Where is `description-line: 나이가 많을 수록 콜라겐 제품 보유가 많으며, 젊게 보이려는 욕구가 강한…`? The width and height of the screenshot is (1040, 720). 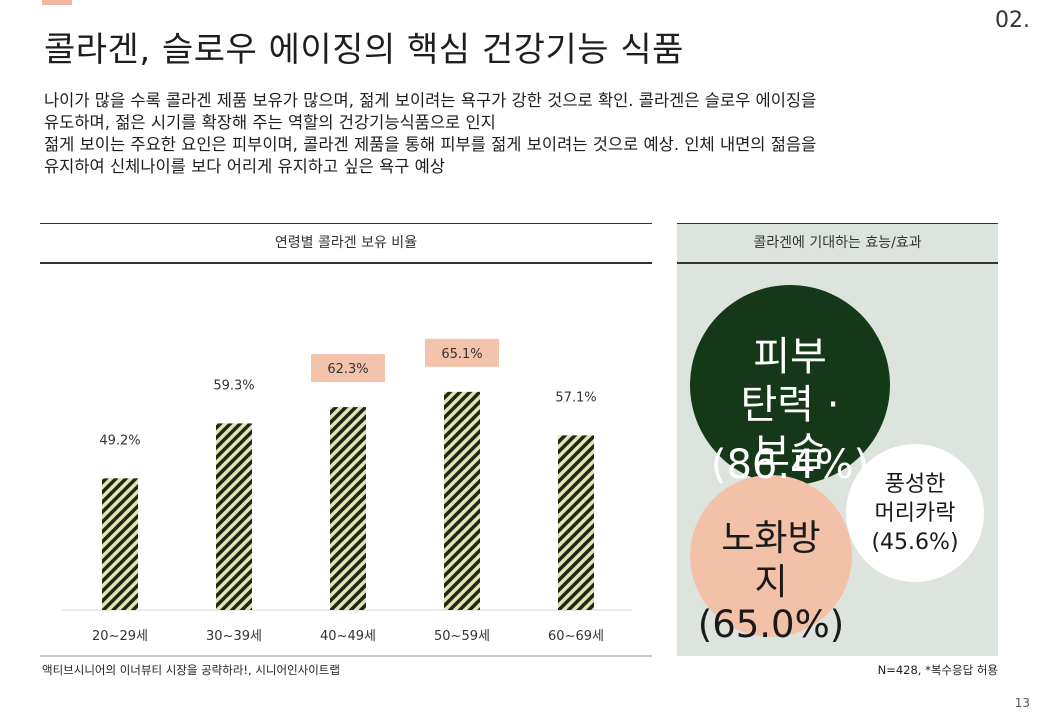
description-line: 나이가 많을 수록 콜라겐 제품 보유가 많으며, 젊게 보이려는 욕구가 강한… is located at coordinates (430, 100).